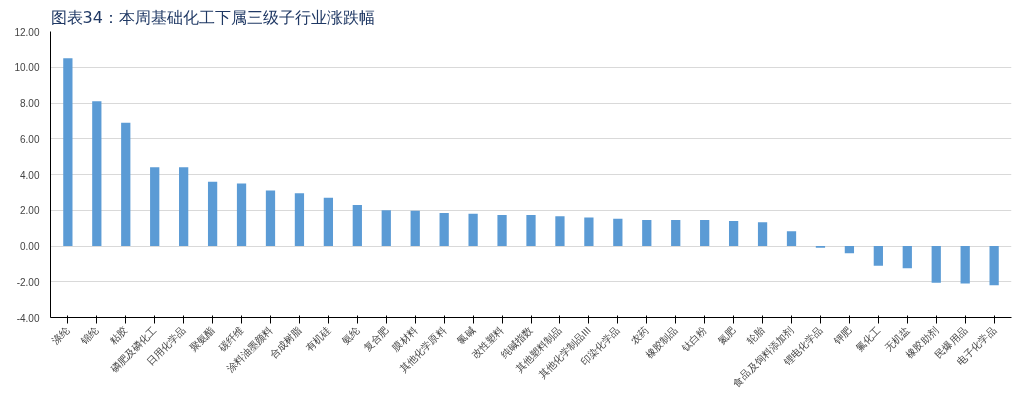 The image size is (1031, 395). I want to click on y-tick-label: 4.00, so click(30, 175).